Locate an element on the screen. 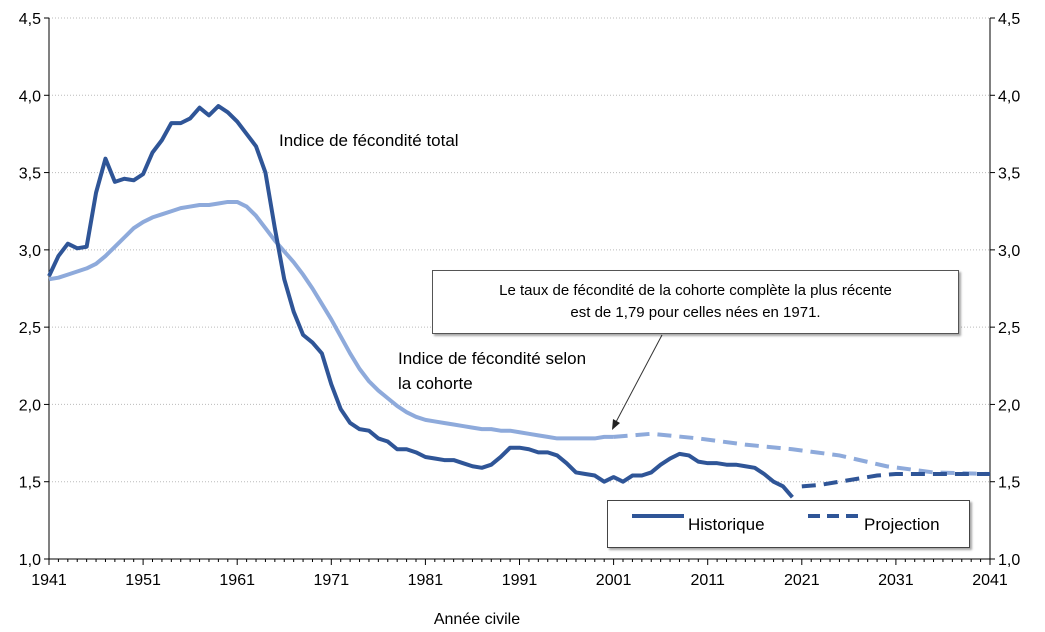 The width and height of the screenshot is (1045, 632). y-tick-label-left: 3,5 is located at coordinates (30, 174).